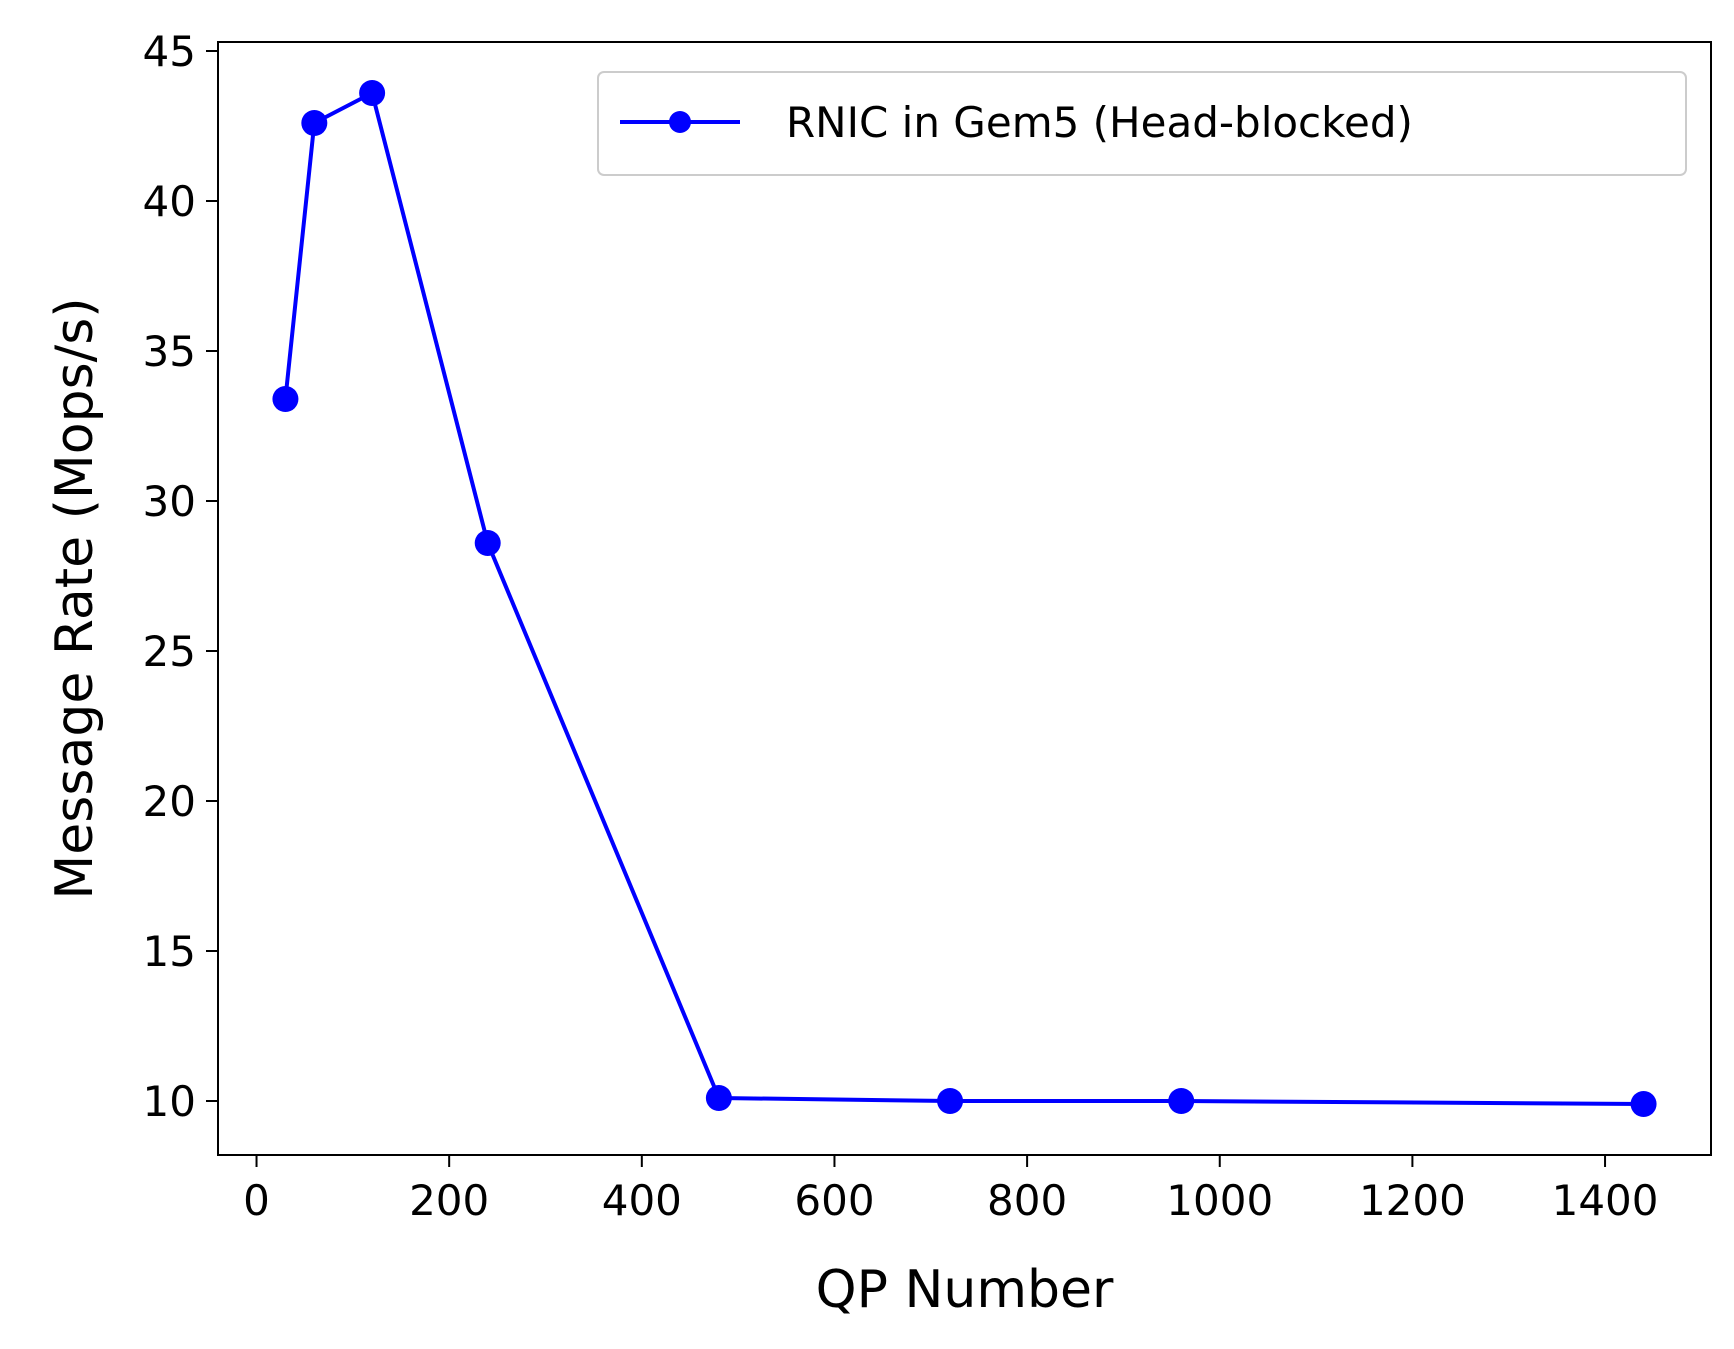 Image resolution: width=1734 pixels, height=1349 pixels. What do you see at coordinates (642, 1200) in the screenshot?
I see `x-tick-label: 400` at bounding box center [642, 1200].